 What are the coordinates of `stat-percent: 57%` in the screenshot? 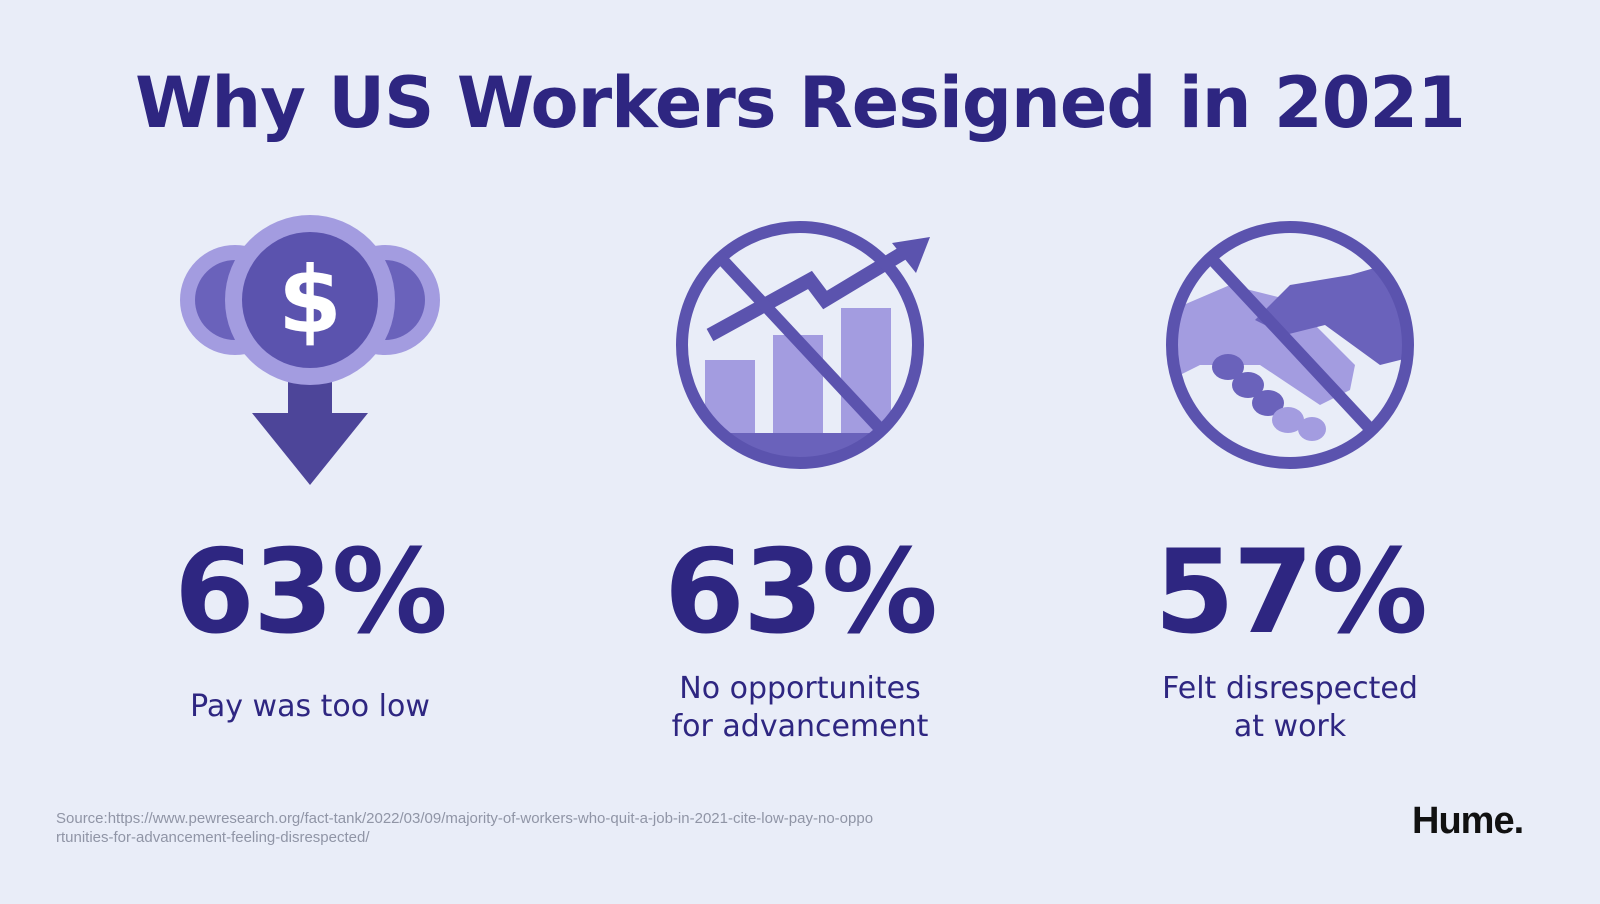 It's located at (1291, 592).